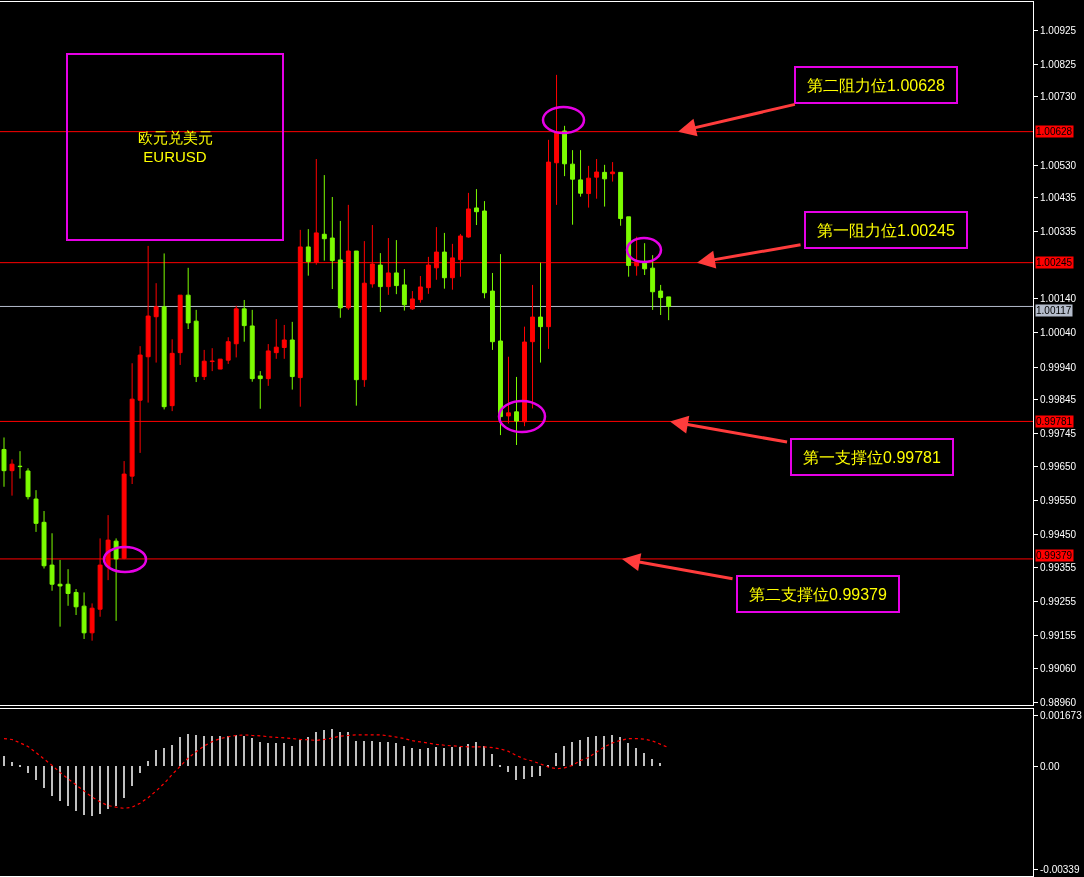 The height and width of the screenshot is (877, 1084). Describe the element at coordinates (1058, 165) in the screenshot. I see `y-tick-label: 1.00530` at that location.